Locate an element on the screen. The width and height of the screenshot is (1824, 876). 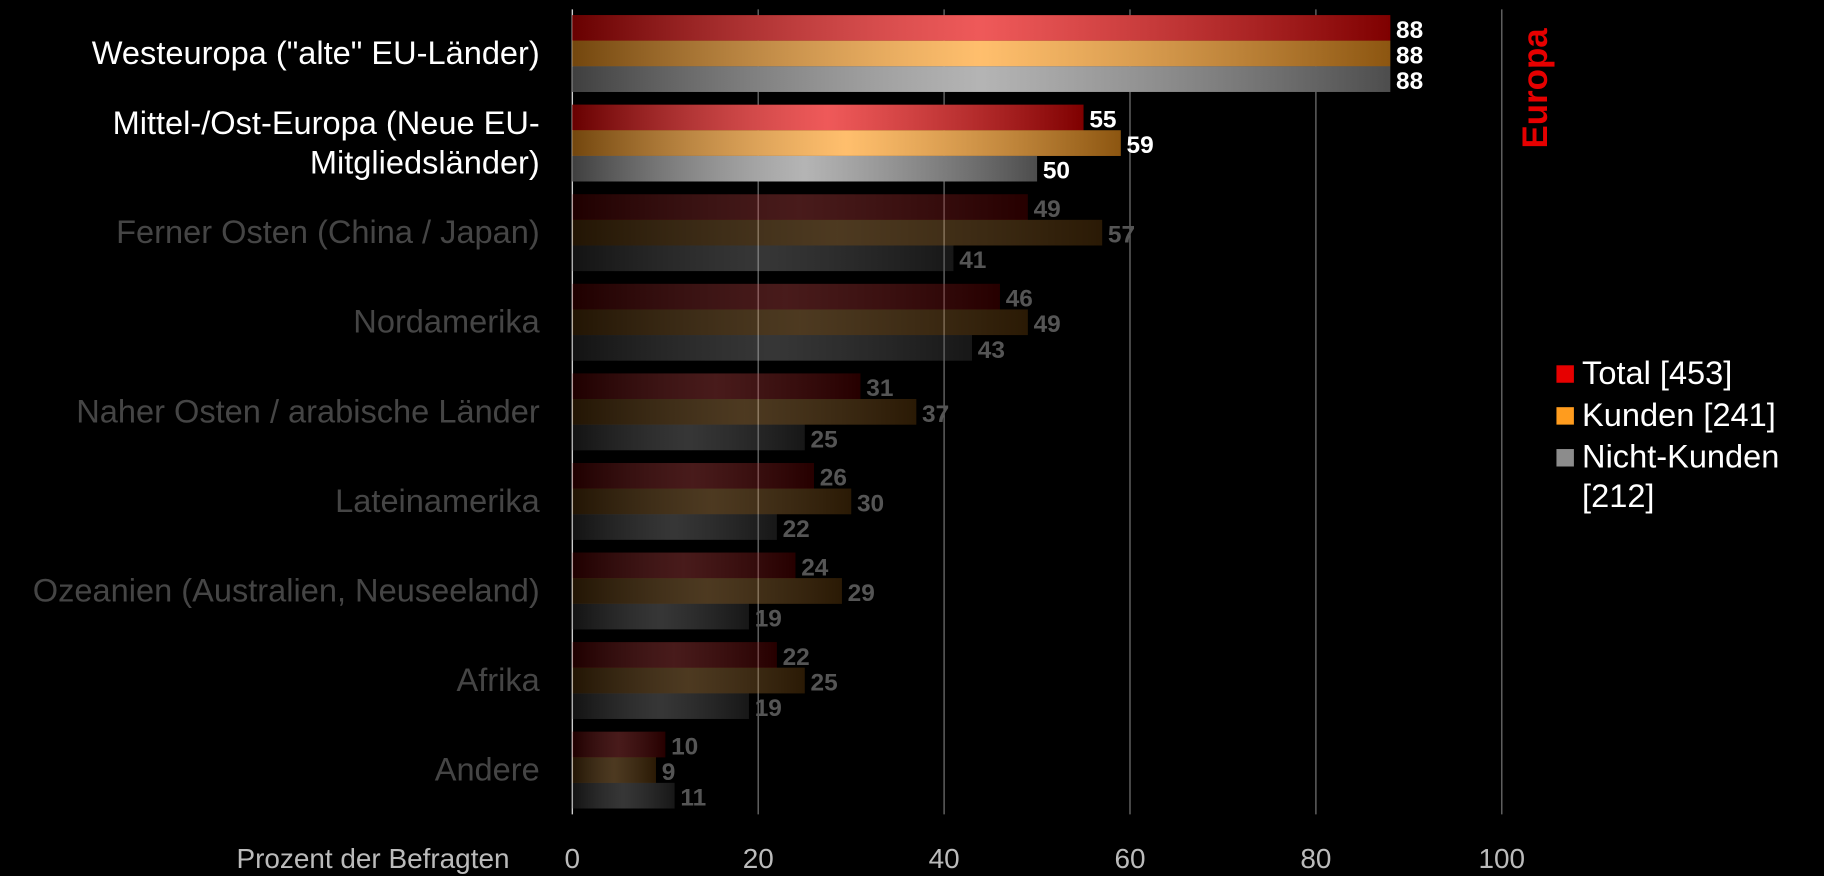
y-tick-label: Lateinamerika is located at coordinates (437, 500).